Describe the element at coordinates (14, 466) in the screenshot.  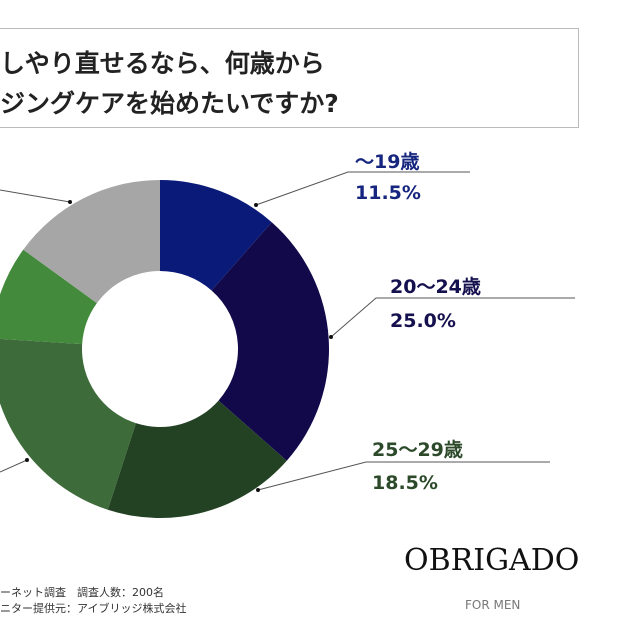
I see `leader-line-left-bottom` at that location.